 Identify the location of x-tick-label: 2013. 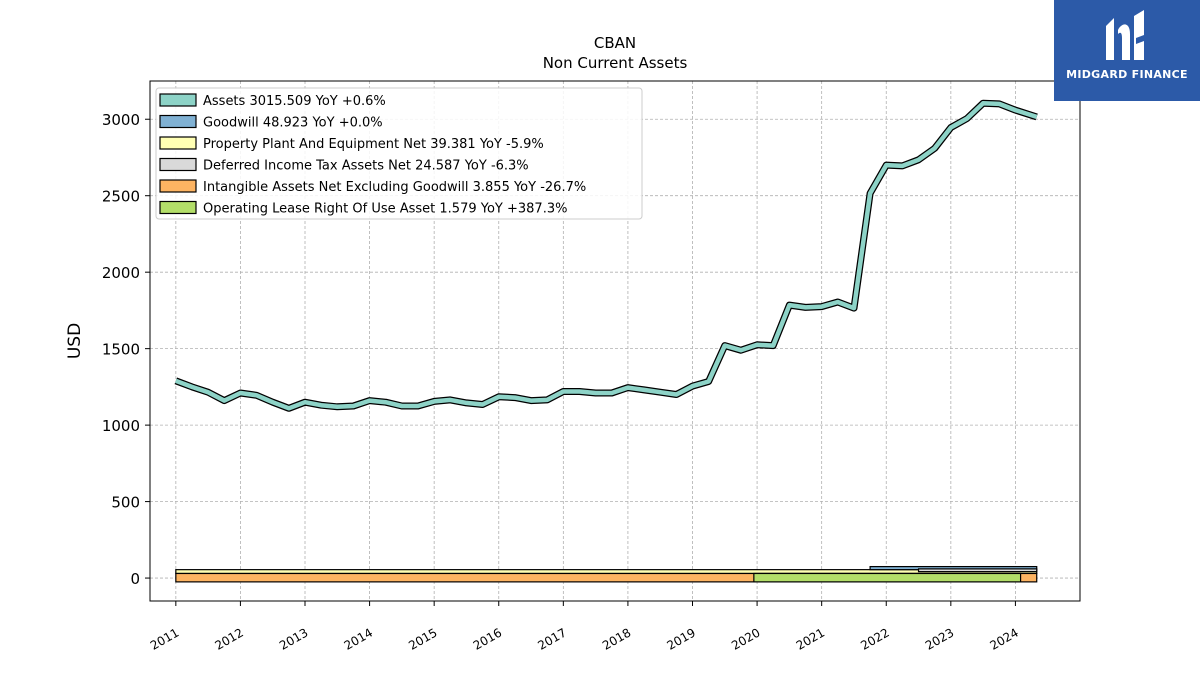
(293, 638).